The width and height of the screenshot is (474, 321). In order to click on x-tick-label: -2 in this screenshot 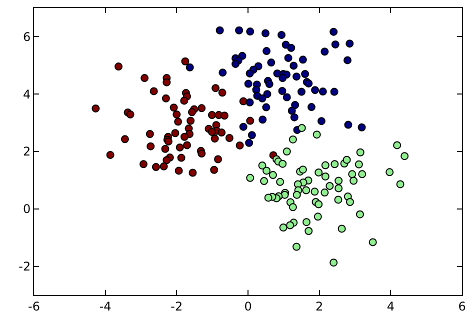, I will do `click(176, 306)`.